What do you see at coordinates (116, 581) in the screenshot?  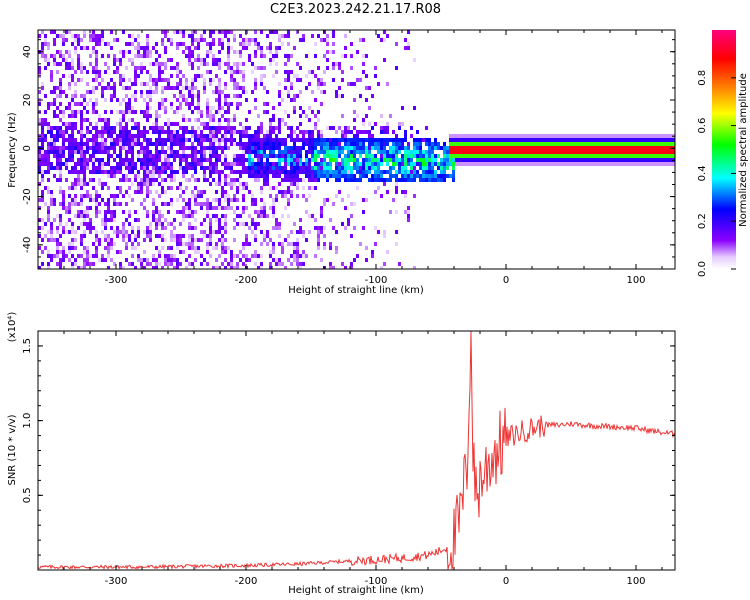 I see `snr-x-tick-label: -300` at bounding box center [116, 581].